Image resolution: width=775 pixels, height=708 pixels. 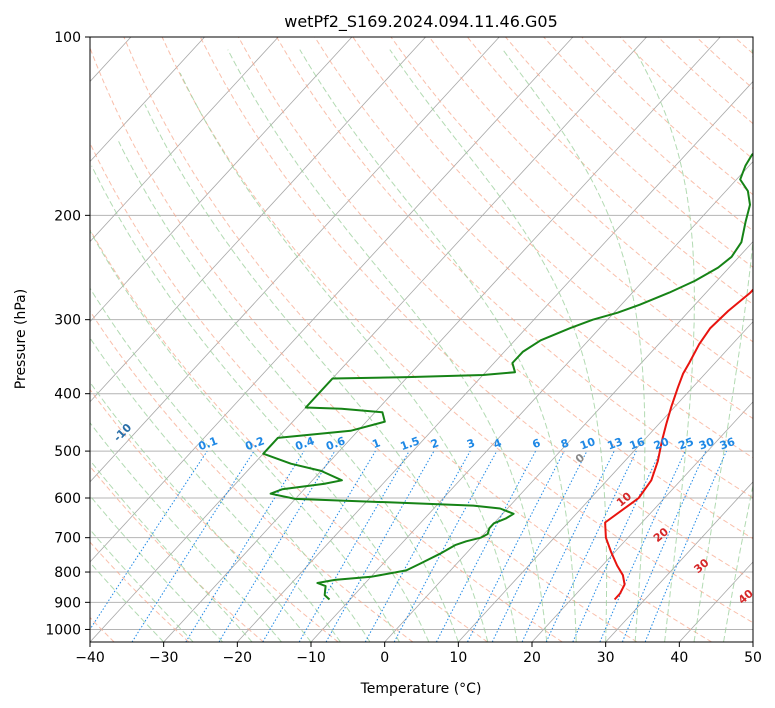 I want to click on temperature-profile-line, so click(x=678, y=444).